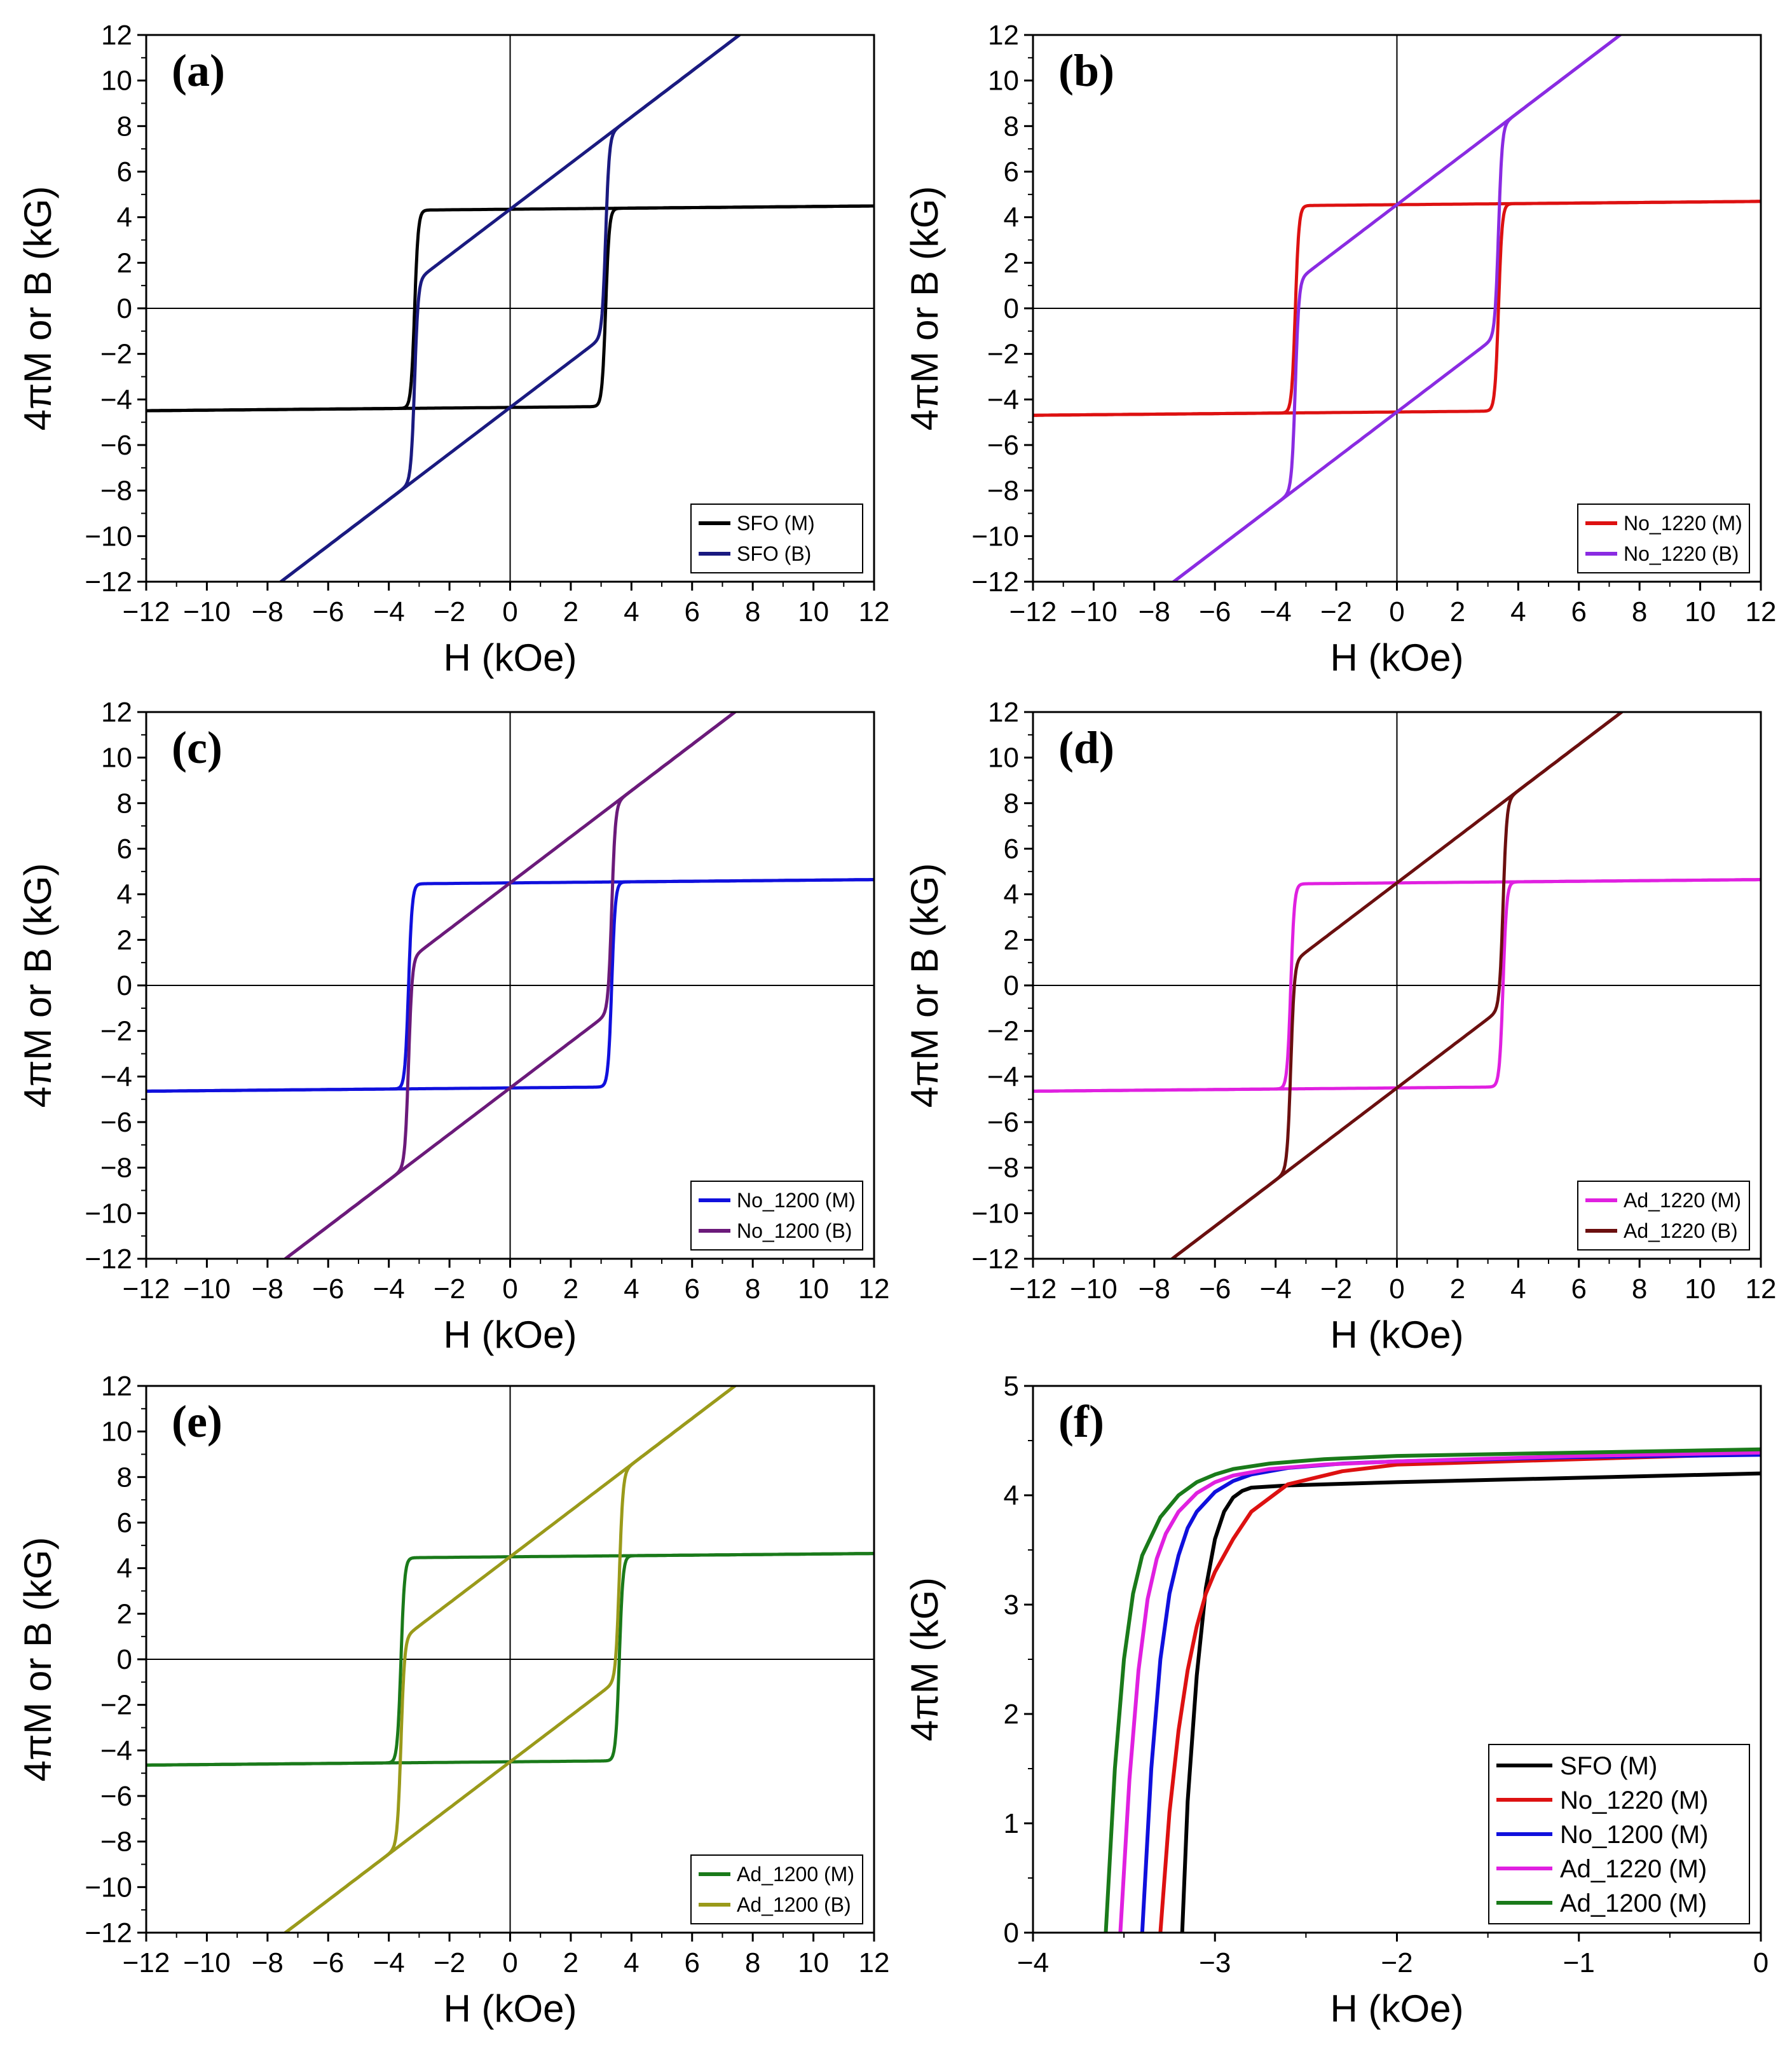  I want to click on series-line-ad-1200-m-, so click(1433, 1690).